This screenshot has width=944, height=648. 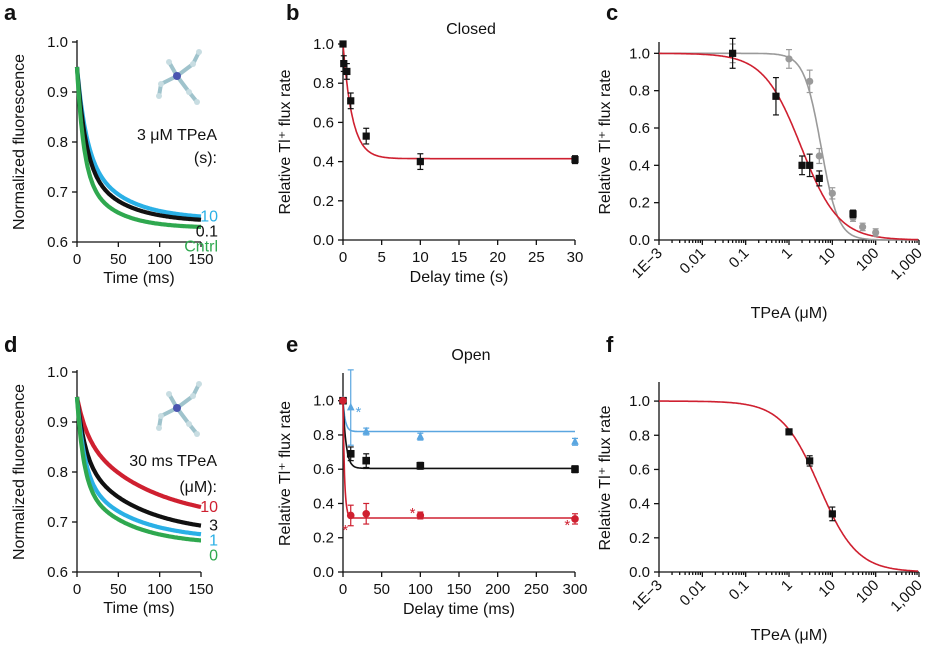 What do you see at coordinates (285, 473) in the screenshot?
I see `y-axis-label: Relative Tl⁺ flux rate` at bounding box center [285, 473].